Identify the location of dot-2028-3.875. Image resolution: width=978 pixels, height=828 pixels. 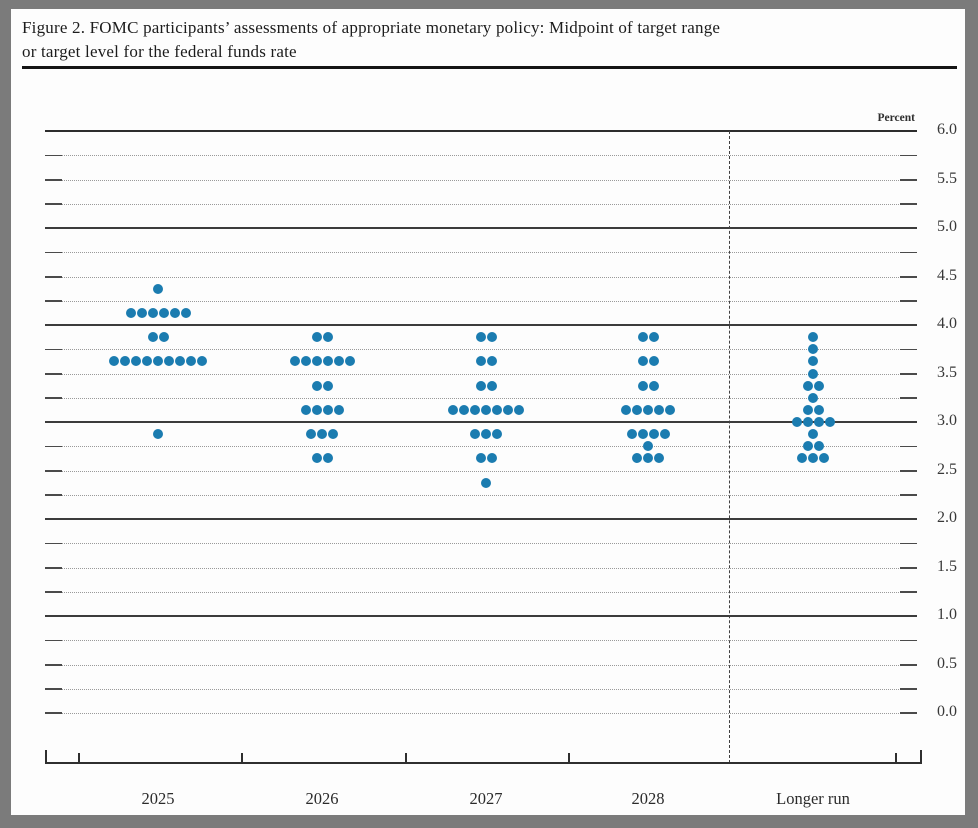
(642, 337).